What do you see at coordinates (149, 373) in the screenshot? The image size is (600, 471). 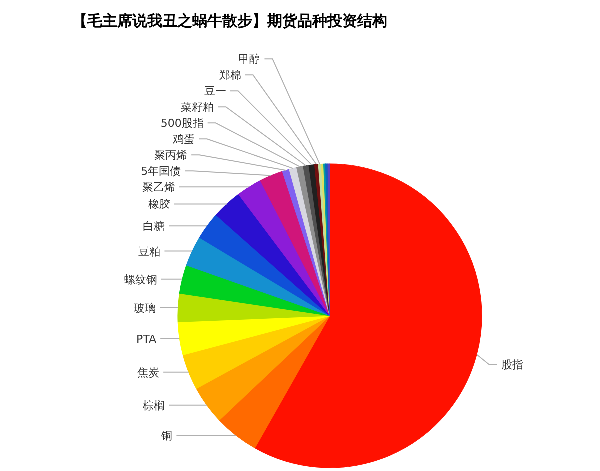 I see `slice-label: 焦炭` at bounding box center [149, 373].